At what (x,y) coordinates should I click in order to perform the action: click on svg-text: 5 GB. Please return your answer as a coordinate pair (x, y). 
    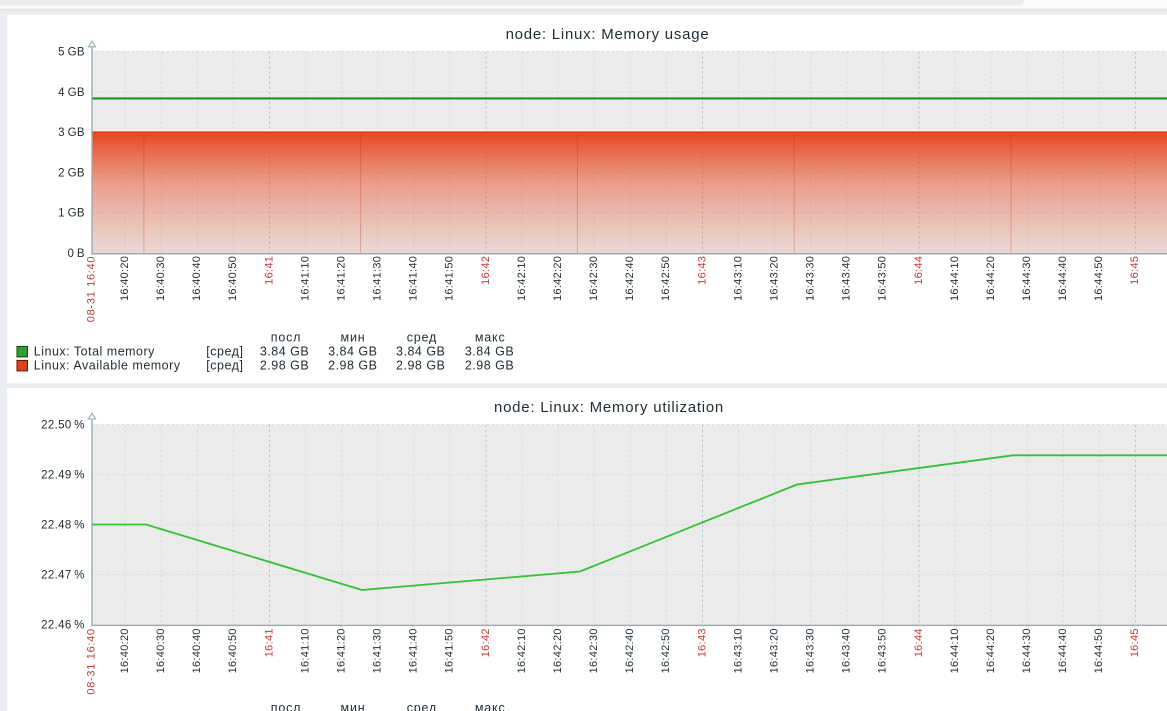
    Looking at the image, I should click on (71, 53).